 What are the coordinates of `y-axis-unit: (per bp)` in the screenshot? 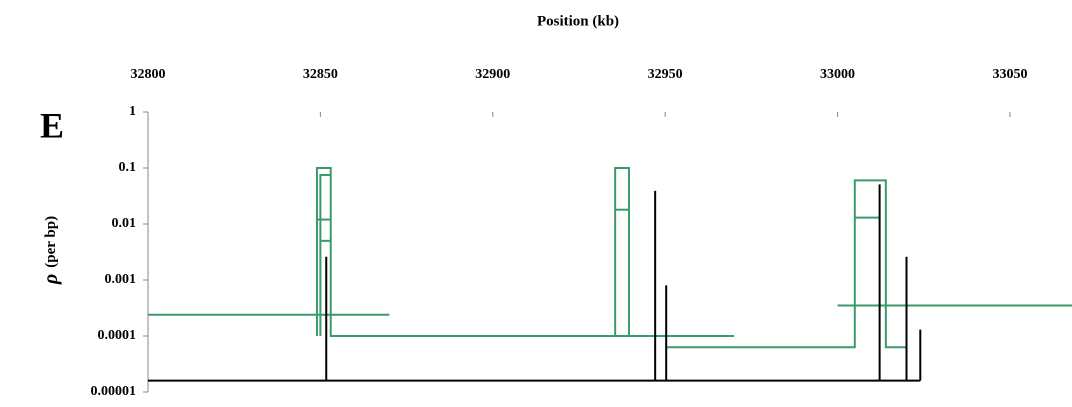 It's located at (51, 242).